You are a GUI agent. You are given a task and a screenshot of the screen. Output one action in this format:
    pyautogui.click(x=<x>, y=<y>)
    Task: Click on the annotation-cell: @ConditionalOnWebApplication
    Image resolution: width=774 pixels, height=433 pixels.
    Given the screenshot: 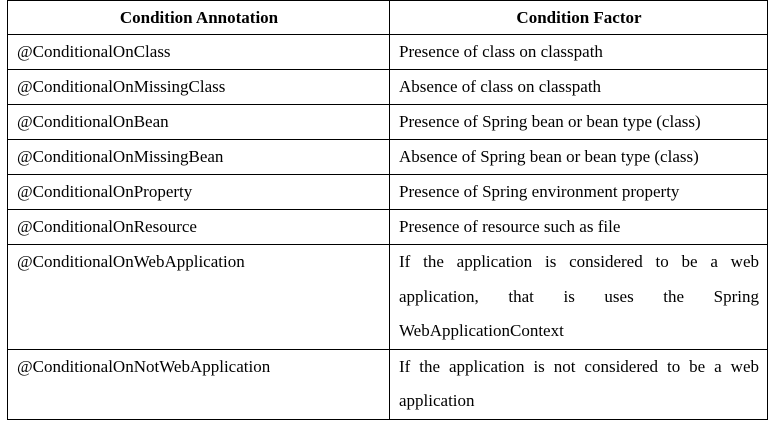 What is the action you would take?
    pyautogui.click(x=198, y=297)
    